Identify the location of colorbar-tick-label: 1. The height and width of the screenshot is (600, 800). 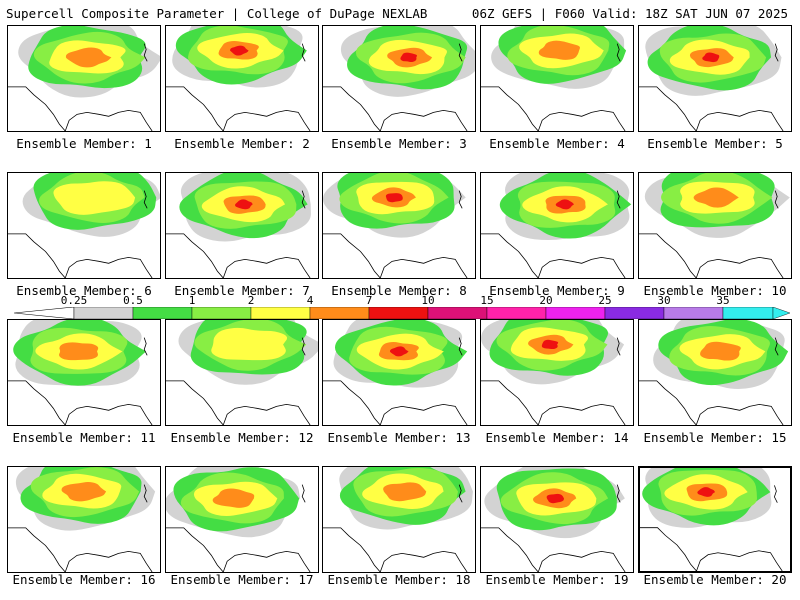
(192, 300).